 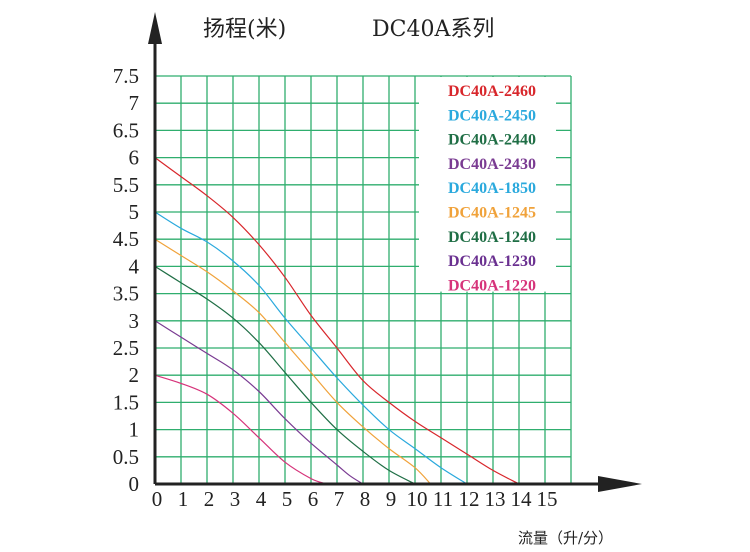 What do you see at coordinates (492, 91) in the screenshot?
I see `legend-entry: DC40A-2460` at bounding box center [492, 91].